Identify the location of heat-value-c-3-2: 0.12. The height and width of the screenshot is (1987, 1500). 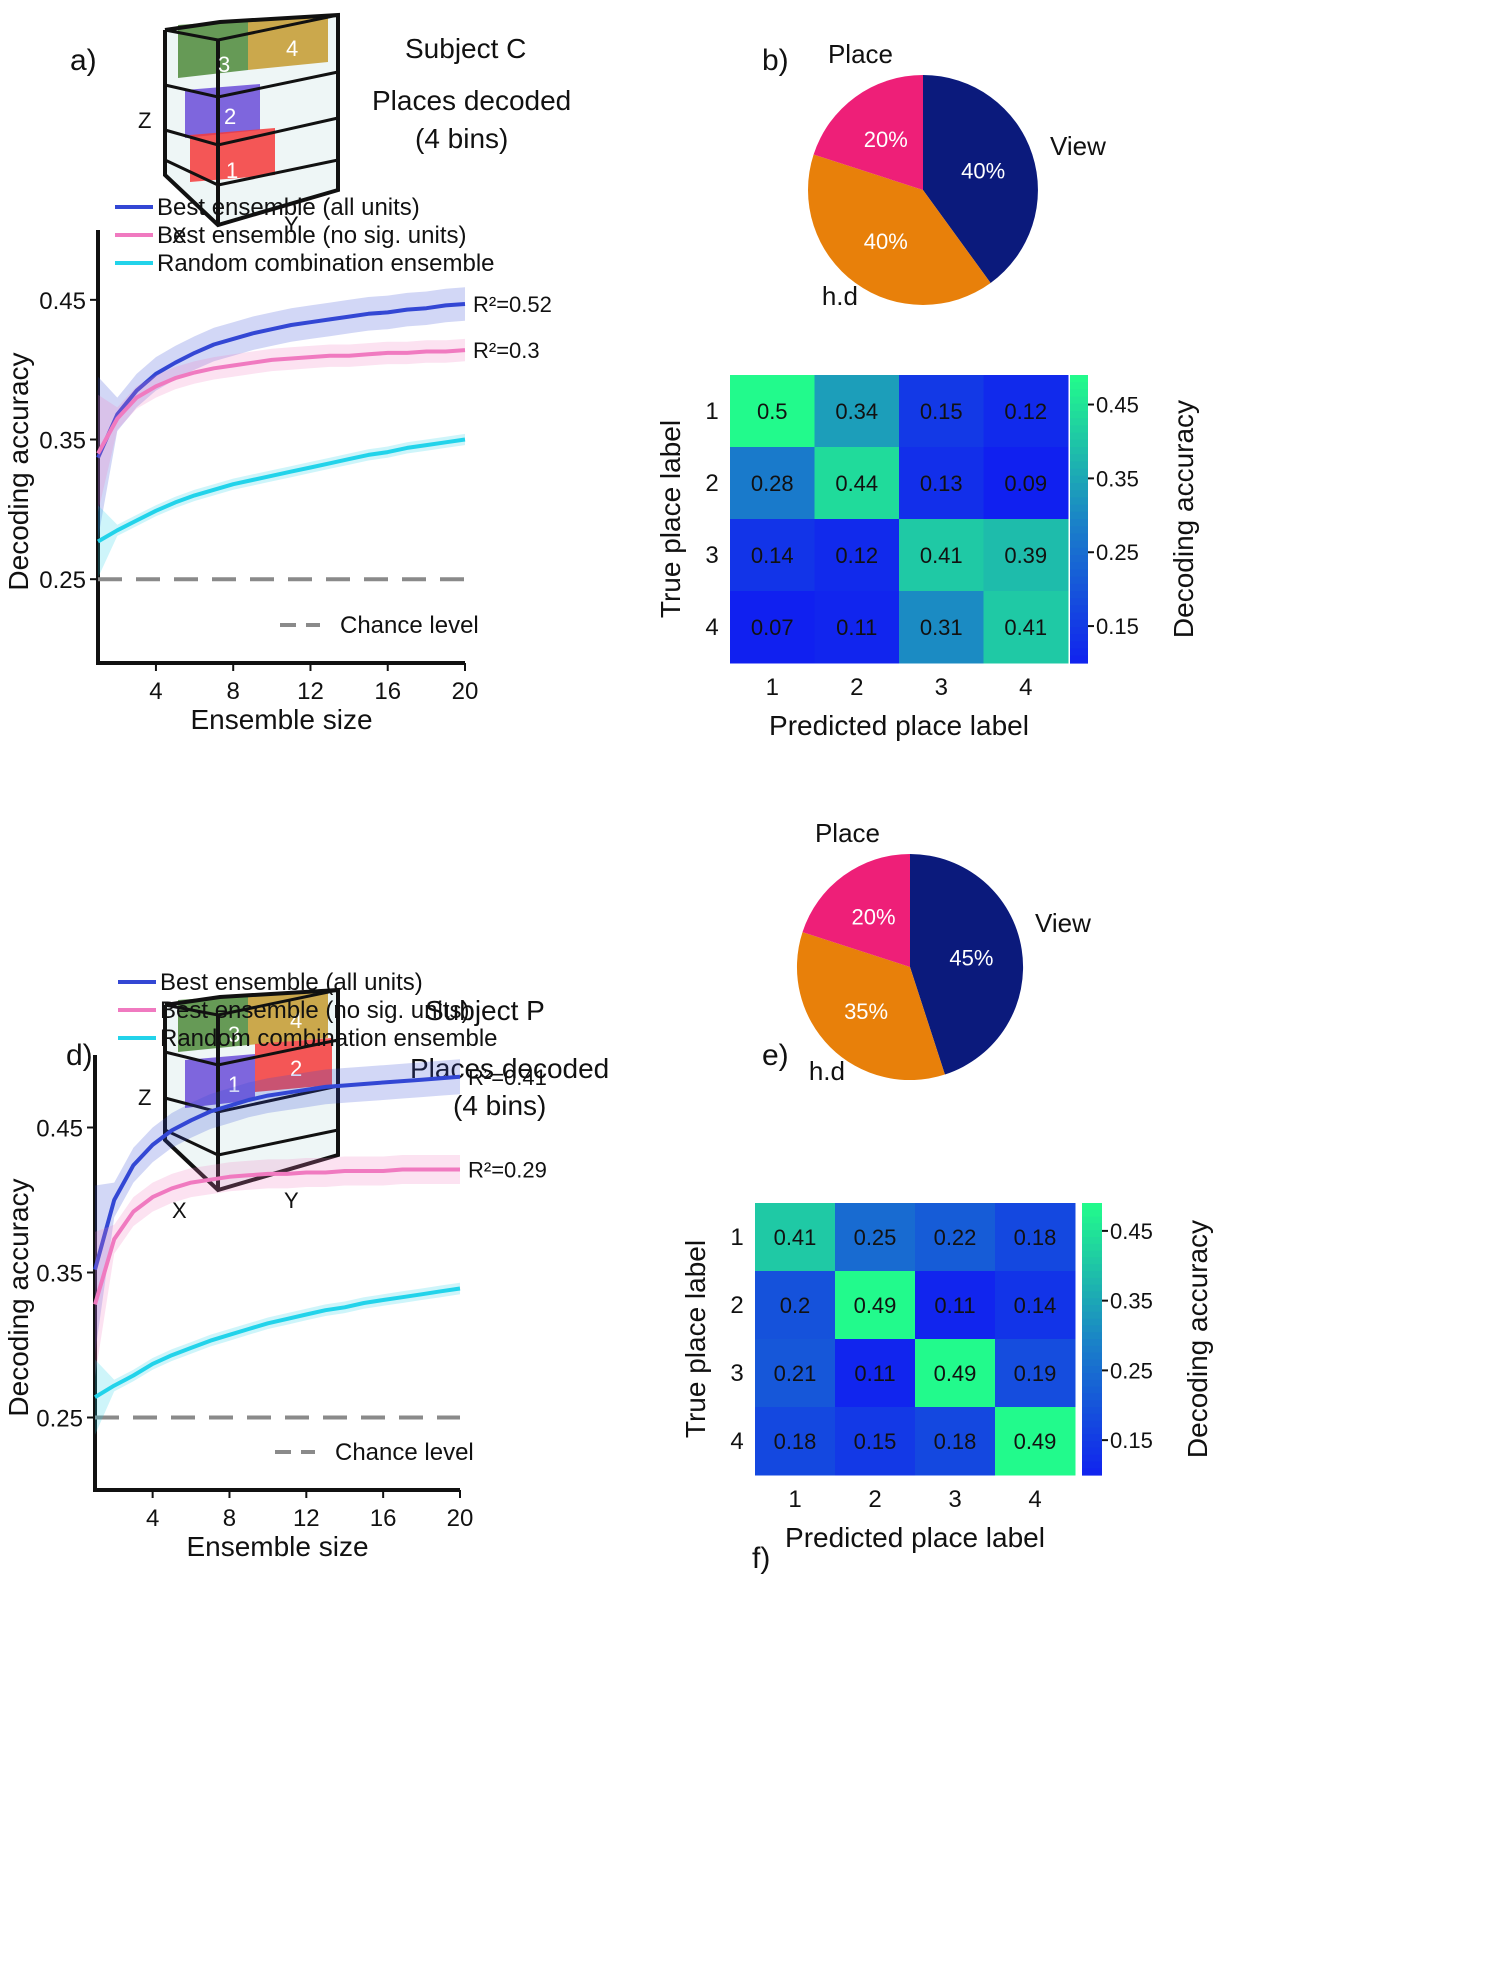
(856, 555).